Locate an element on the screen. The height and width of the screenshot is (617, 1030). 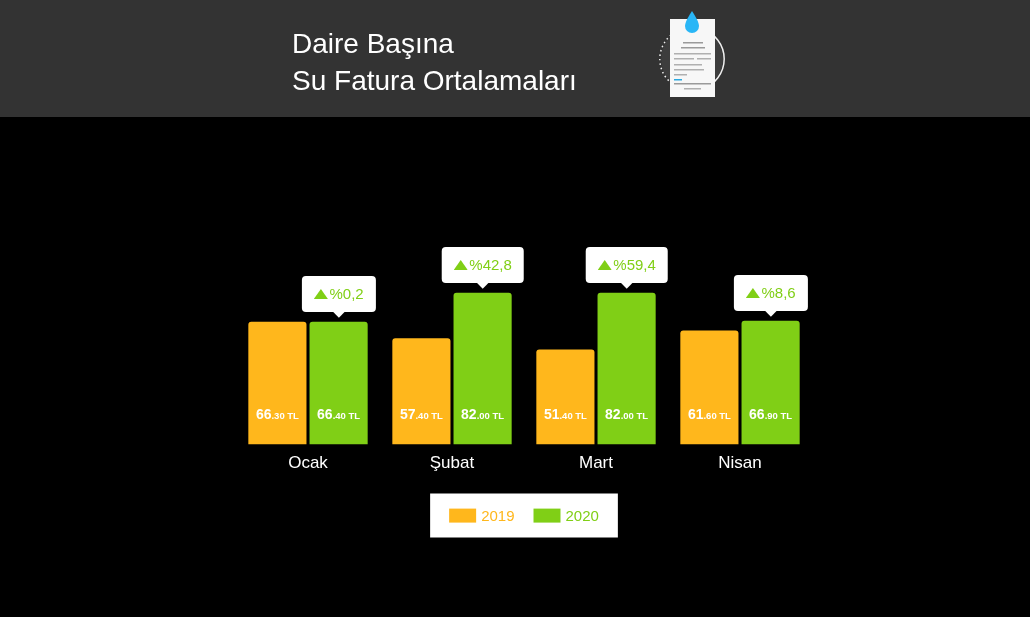
text: %59,4 is located at coordinates (634, 264).